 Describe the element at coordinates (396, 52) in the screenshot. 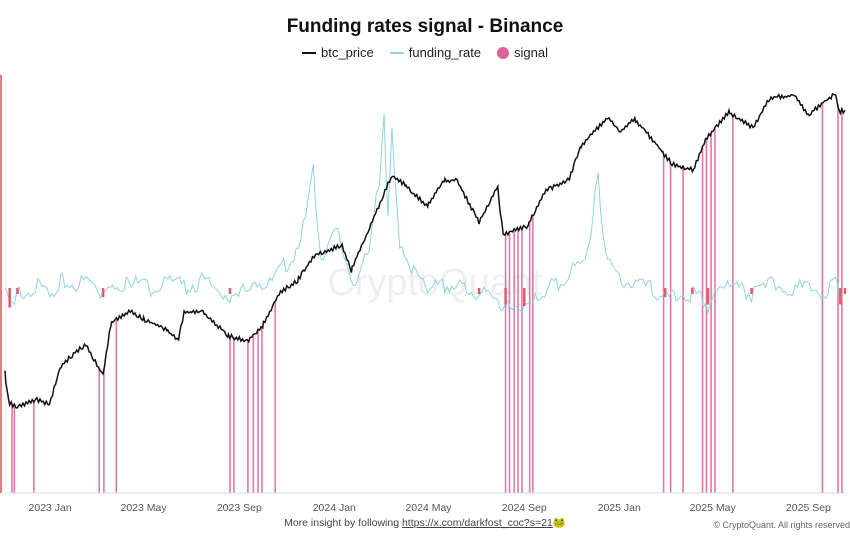

I see `funding-line-swatch-icon` at that location.